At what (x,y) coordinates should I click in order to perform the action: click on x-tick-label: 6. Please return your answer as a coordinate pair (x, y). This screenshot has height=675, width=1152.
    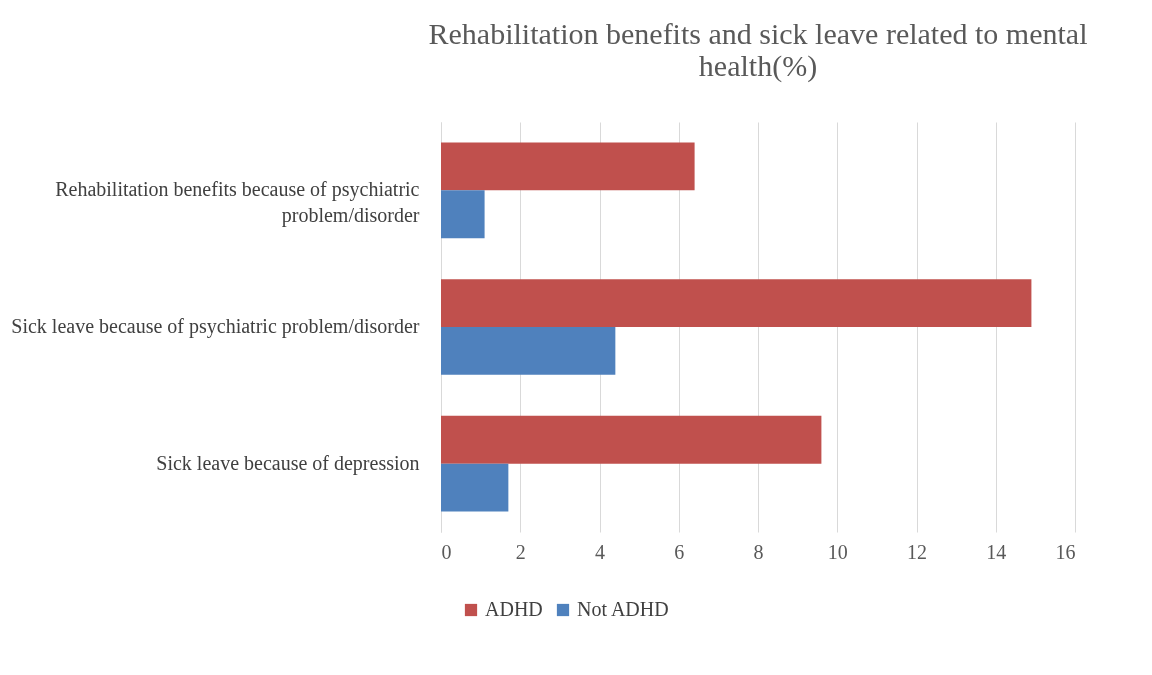
    Looking at the image, I should click on (679, 551).